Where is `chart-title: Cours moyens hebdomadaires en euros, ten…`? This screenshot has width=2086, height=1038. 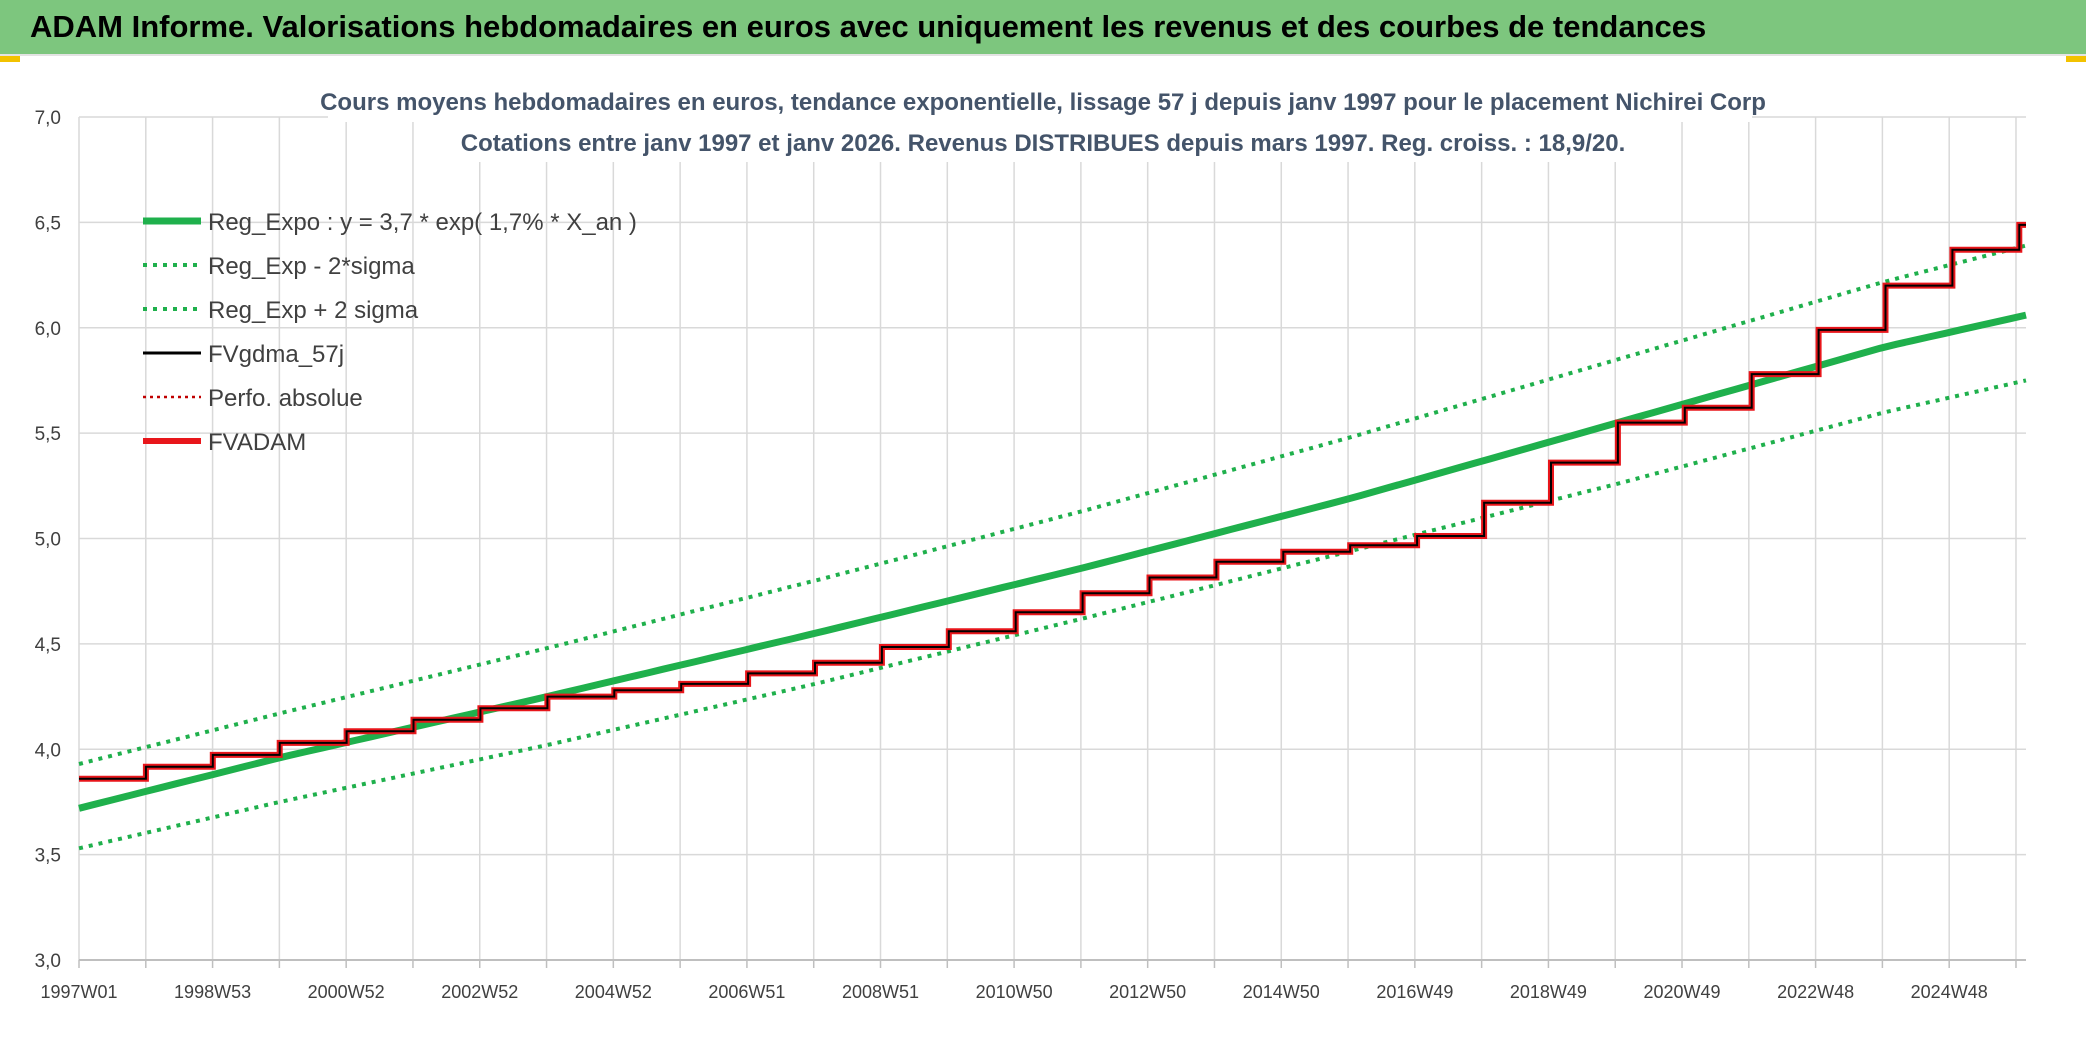 chart-title: Cours moyens hebdomadaires en euros, ten… is located at coordinates (1043, 102).